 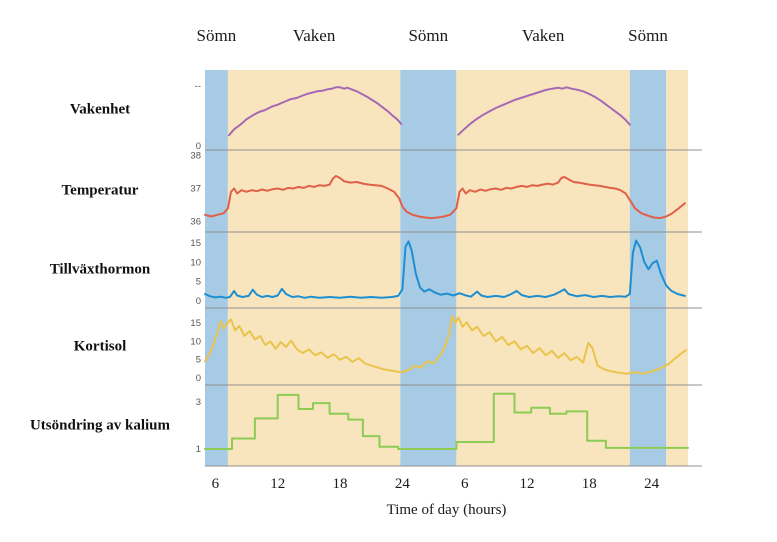 I want to click on temperatur-line, so click(x=445, y=197).